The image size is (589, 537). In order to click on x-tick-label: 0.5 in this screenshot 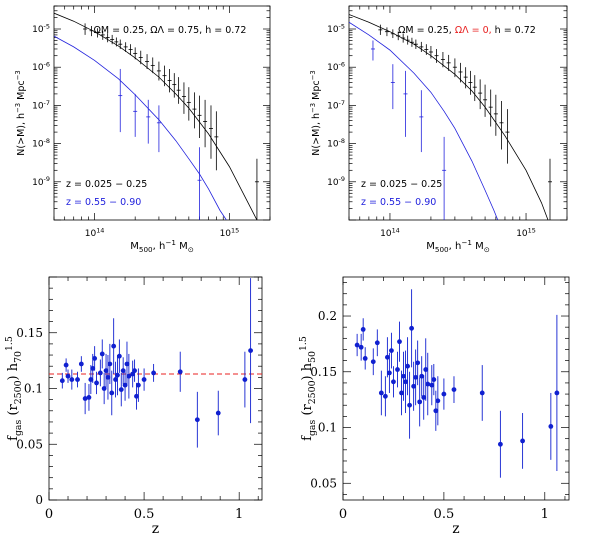, I will do `click(444, 514)`.